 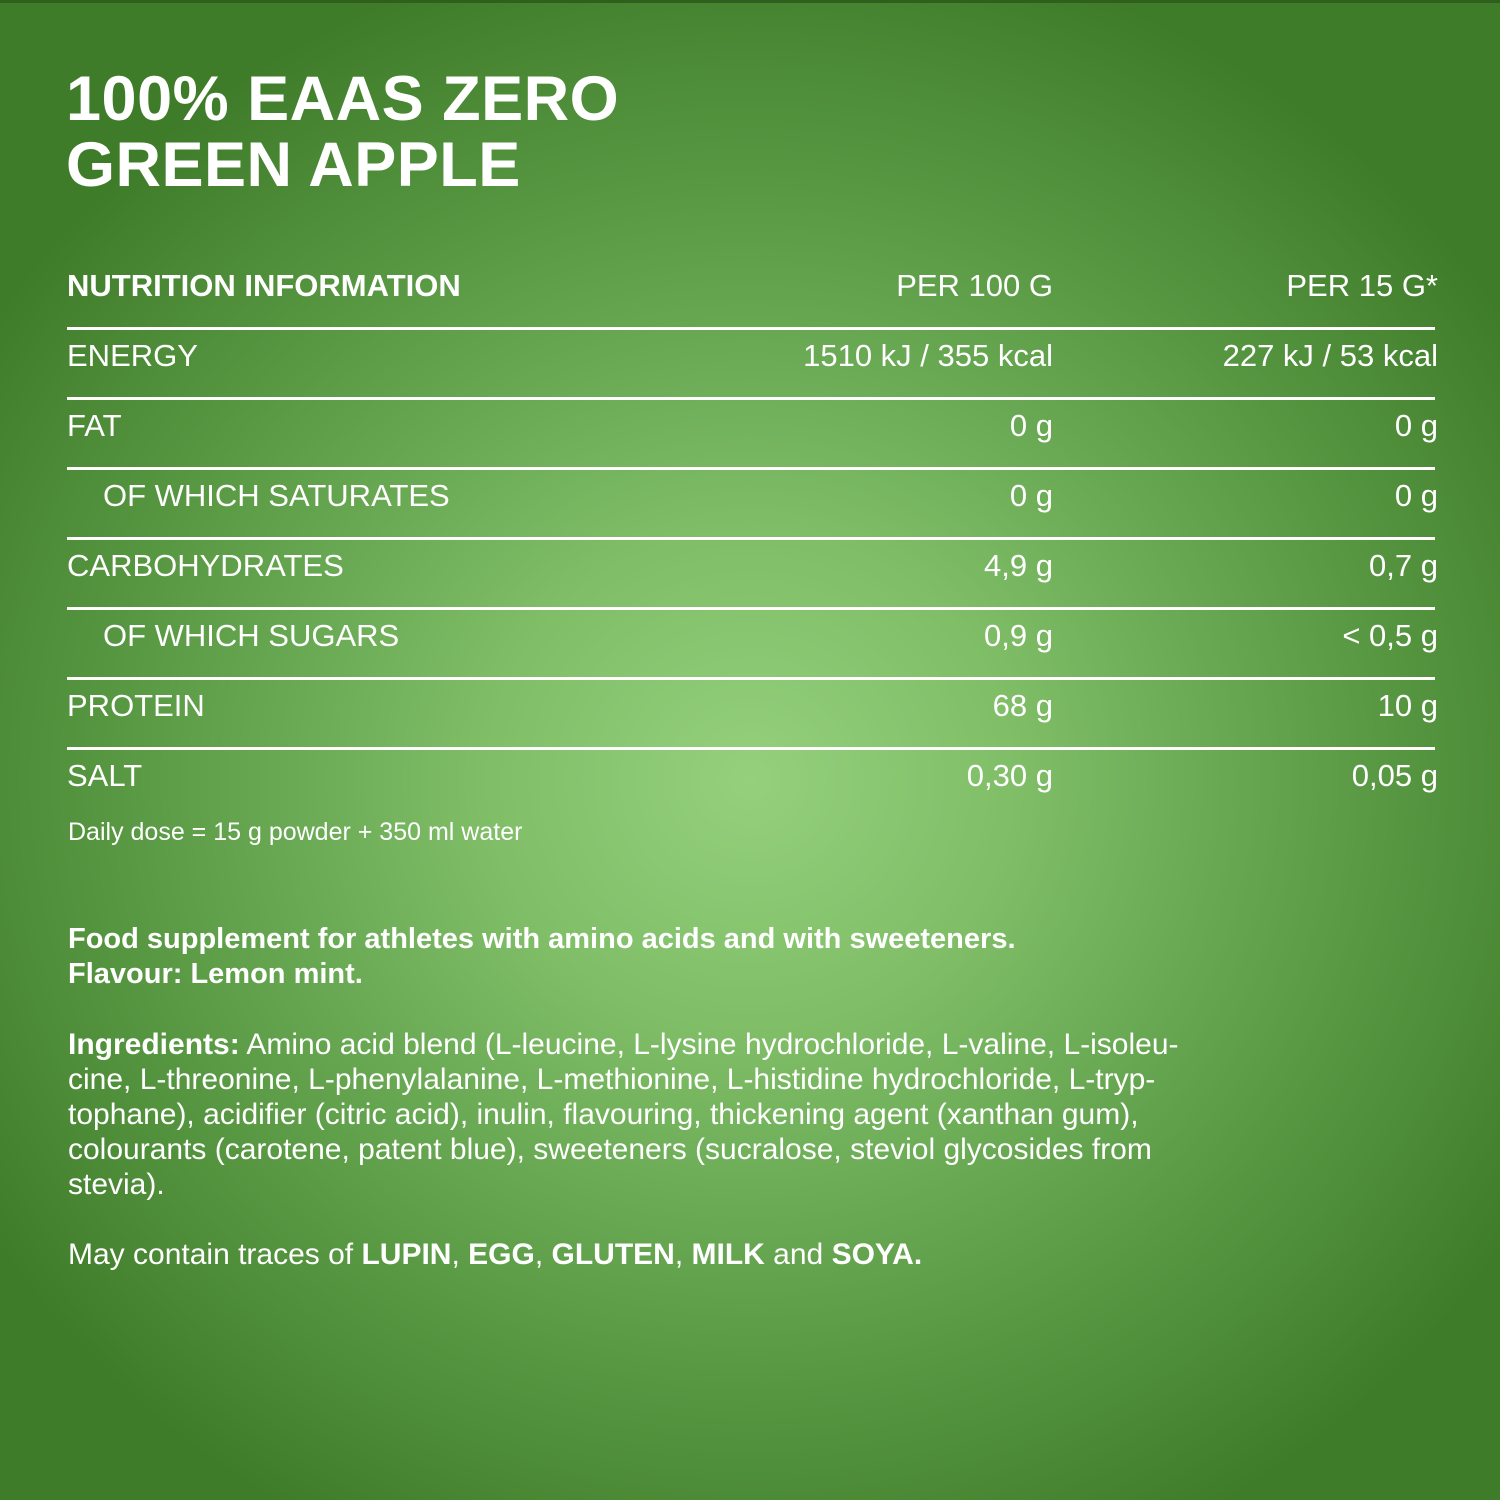 I want to click on row-label: OF WHICH SUGARS, so click(x=251, y=635).